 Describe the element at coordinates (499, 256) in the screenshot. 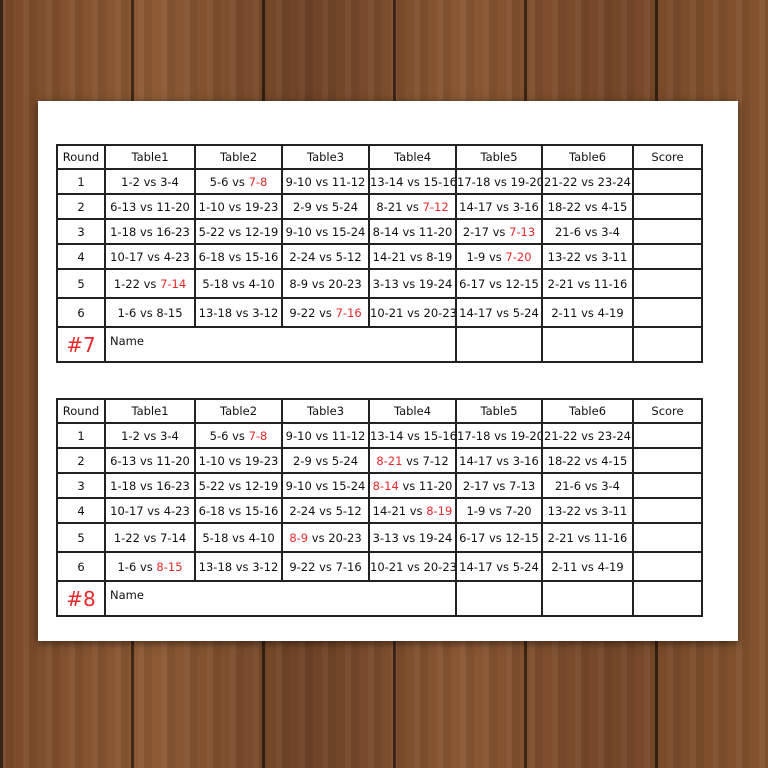

I see `match-cell: 1-9 vs 7-20` at that location.